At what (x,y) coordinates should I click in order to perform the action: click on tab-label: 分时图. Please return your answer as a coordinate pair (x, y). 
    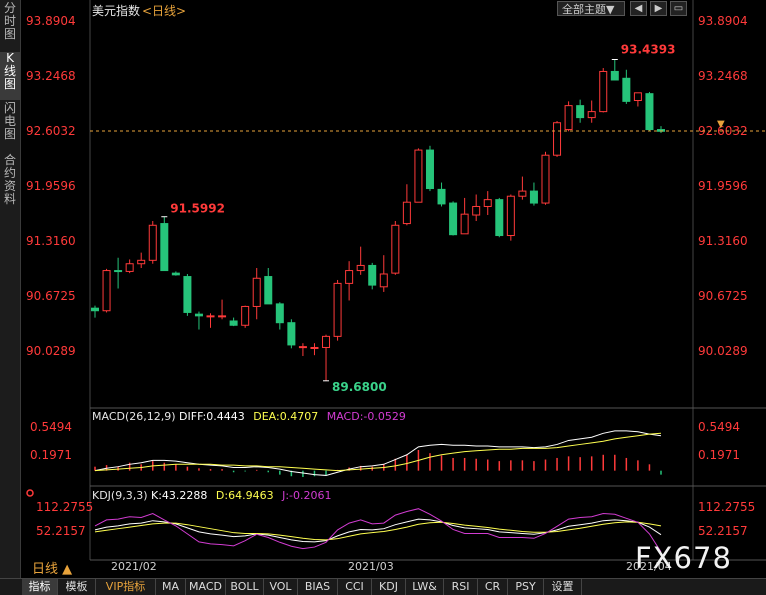
    Looking at the image, I should click on (9, 21).